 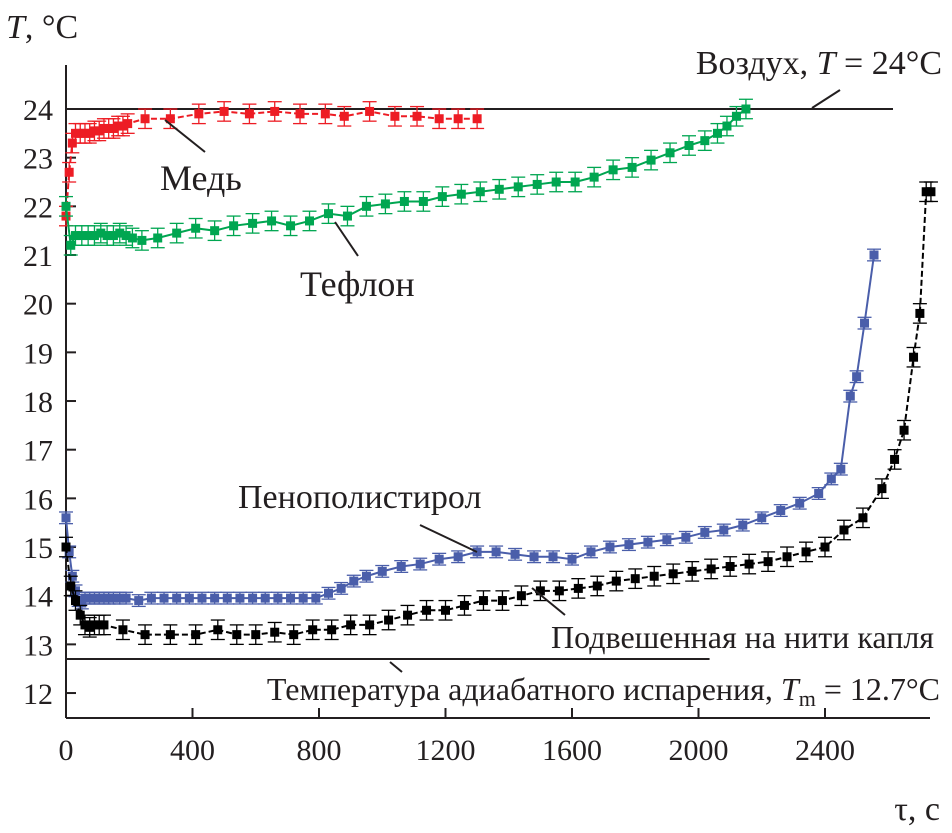 I want to click on x-tick-label: 400, so click(x=192, y=750).